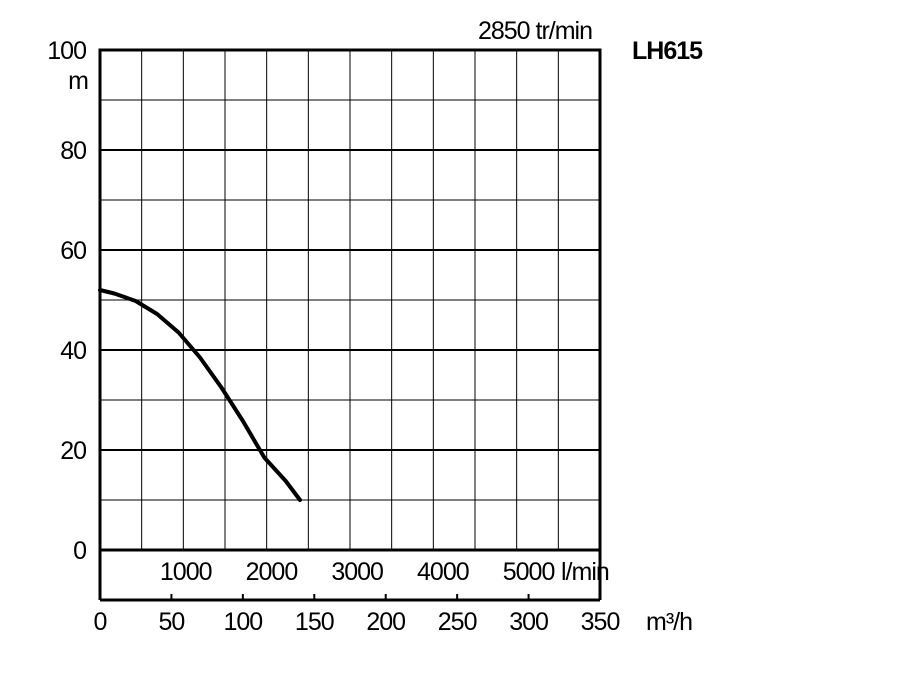 This screenshot has height=700, width=900. I want to click on x-tick-label-m3h: 200, so click(385, 622).